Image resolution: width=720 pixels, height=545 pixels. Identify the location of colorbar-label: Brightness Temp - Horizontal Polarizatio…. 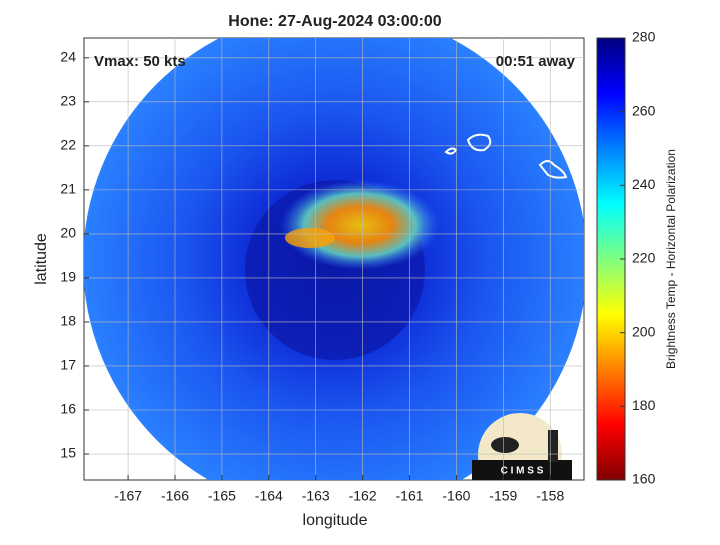
(671, 259).